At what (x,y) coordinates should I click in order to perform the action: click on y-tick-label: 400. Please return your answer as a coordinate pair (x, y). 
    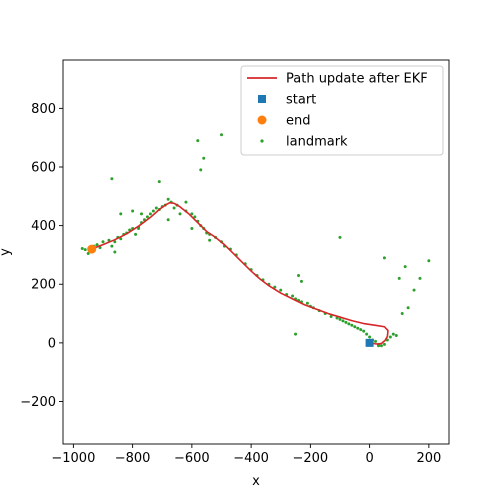
    Looking at the image, I should click on (43, 226).